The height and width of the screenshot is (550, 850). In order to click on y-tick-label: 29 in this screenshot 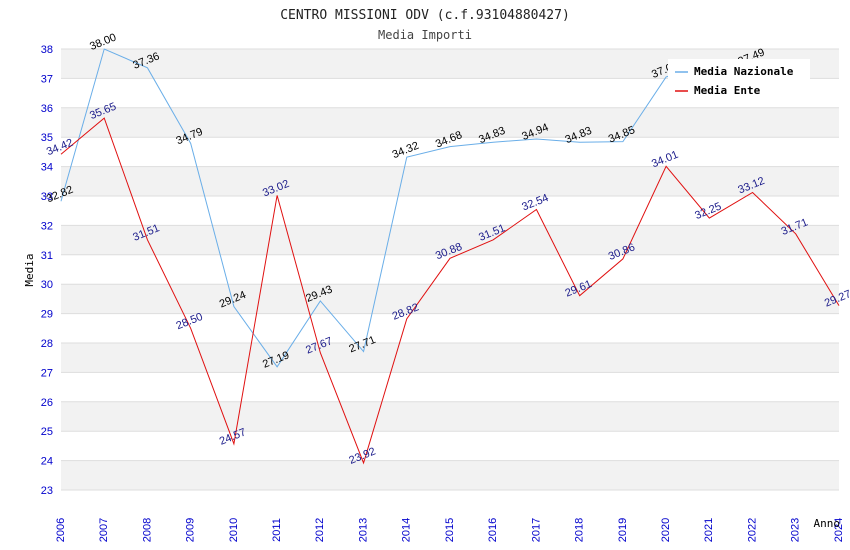, I will do `click(47, 315)`.